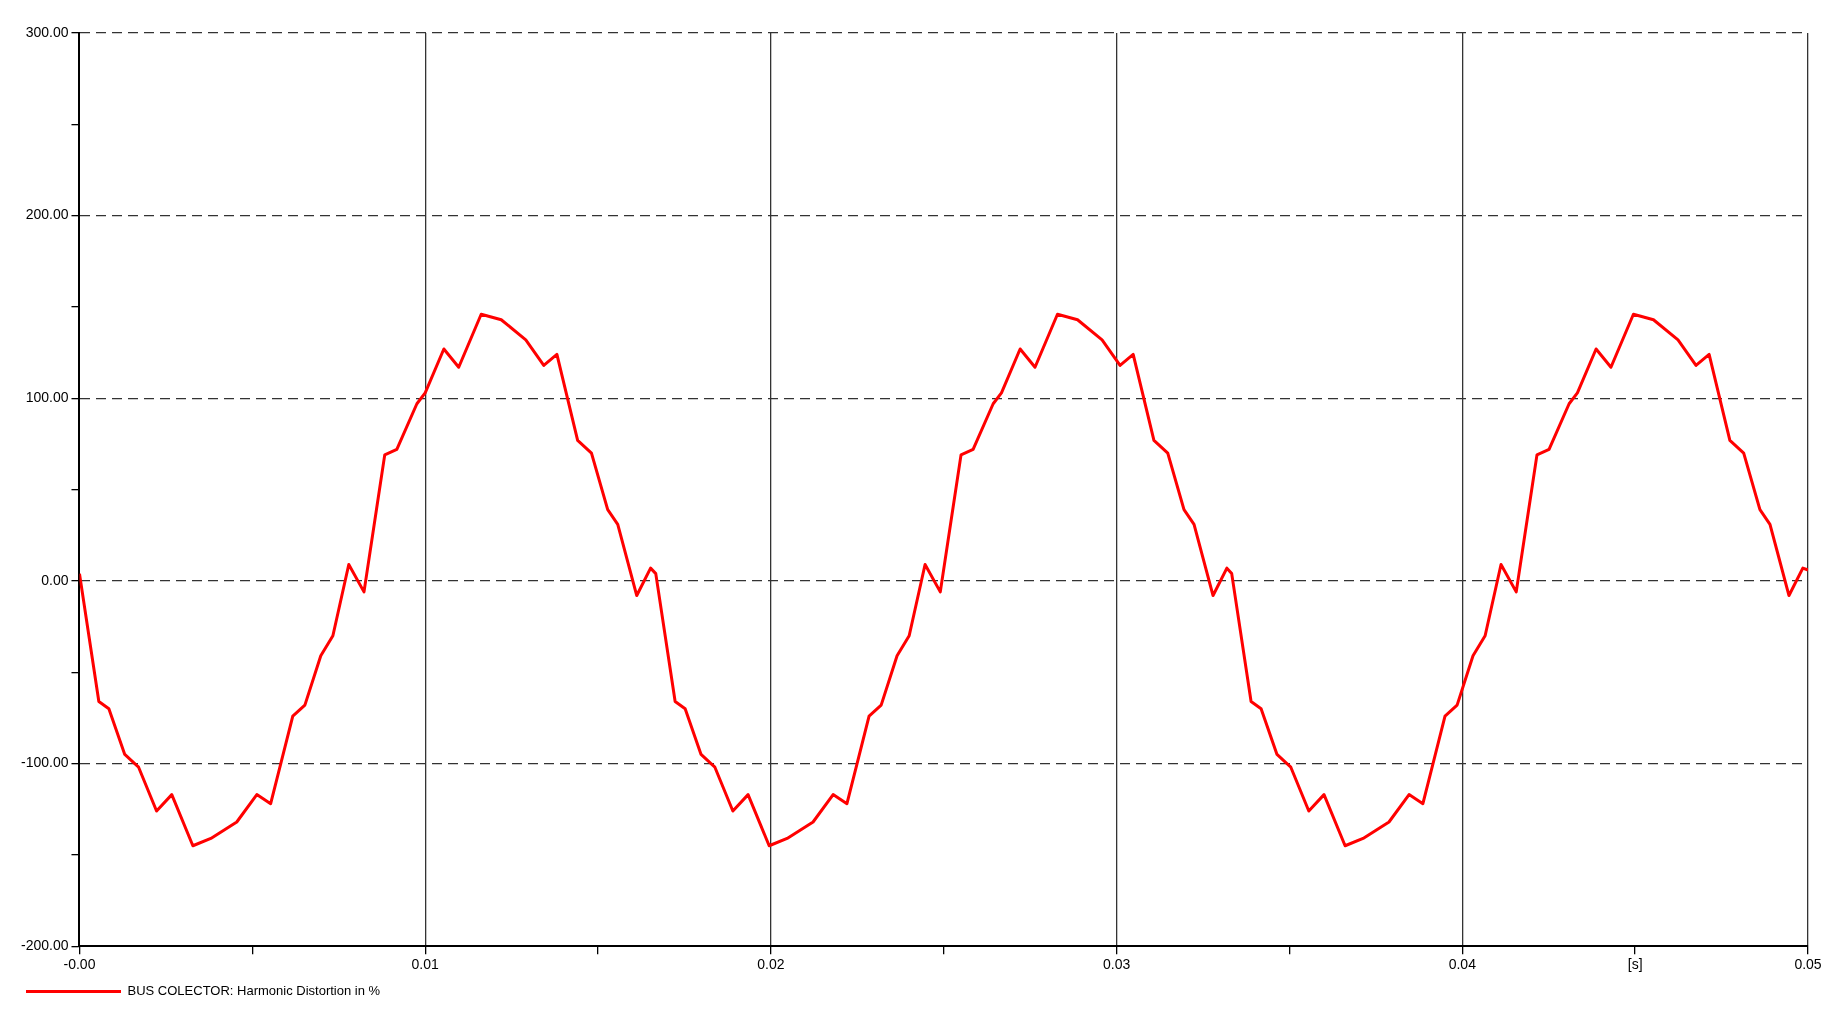 This screenshot has width=1847, height=1024. Describe the element at coordinates (45, 945) in the screenshot. I see `y-tick-label: -200.00` at that location.